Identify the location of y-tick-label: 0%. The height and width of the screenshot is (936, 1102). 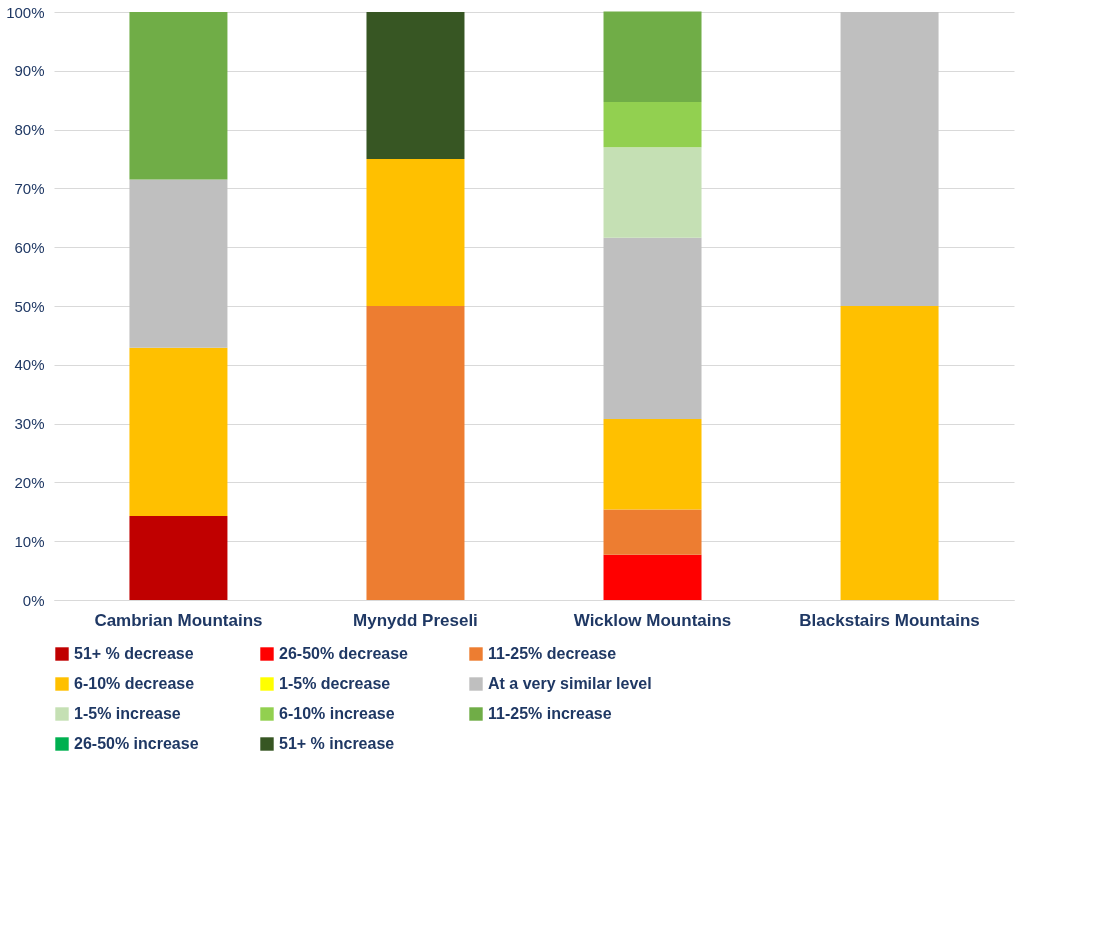
(33, 600).